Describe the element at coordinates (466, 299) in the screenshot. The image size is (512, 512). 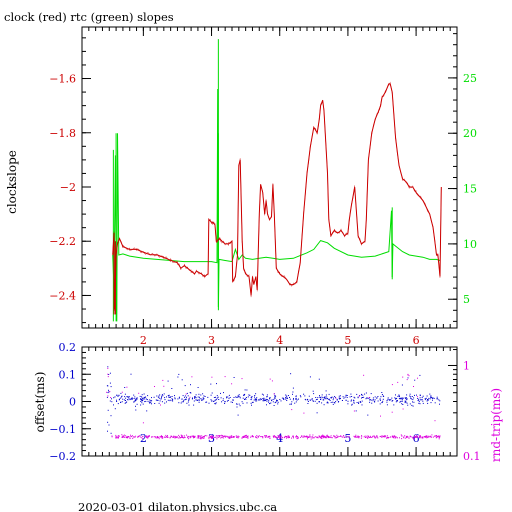
I see `top-right-tick-label: 5` at that location.